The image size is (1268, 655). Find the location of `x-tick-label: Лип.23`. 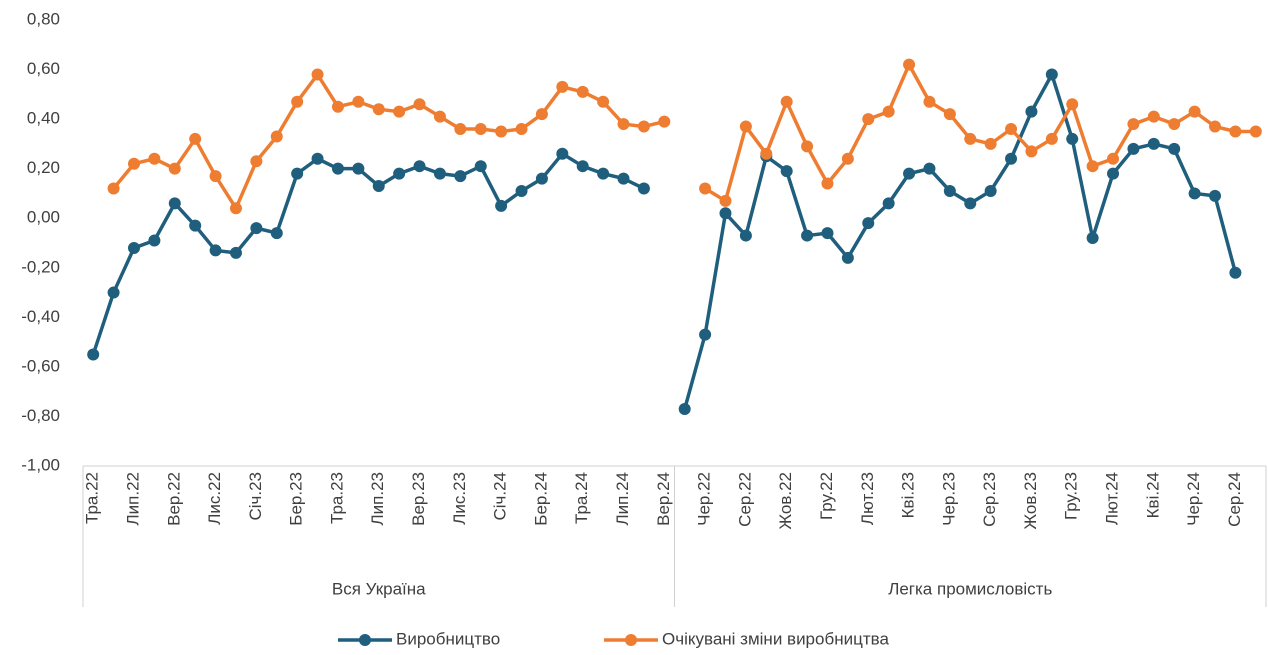

x-tick-label: Лип.23 is located at coordinates (377, 499).